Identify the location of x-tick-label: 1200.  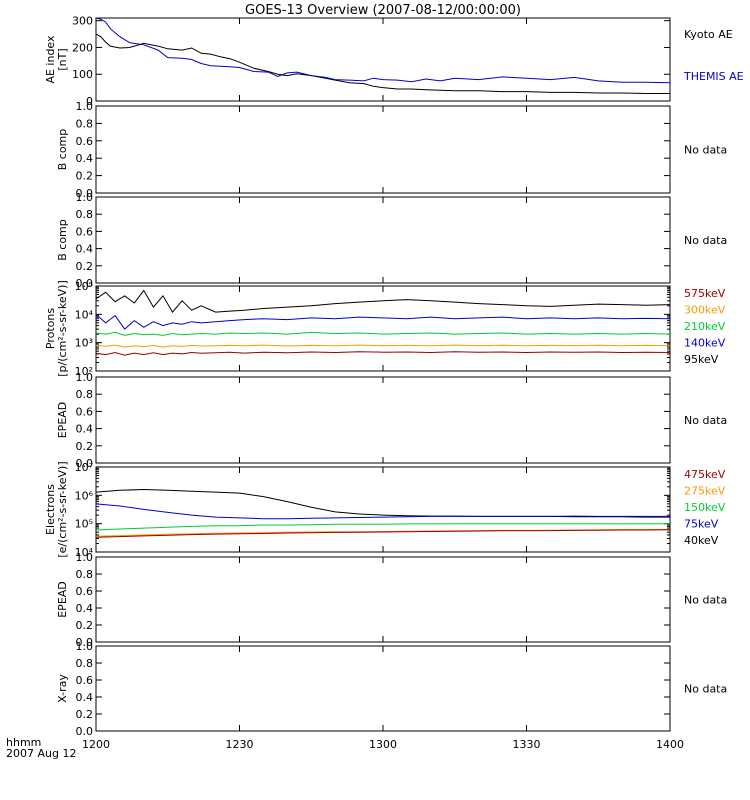
(96, 744).